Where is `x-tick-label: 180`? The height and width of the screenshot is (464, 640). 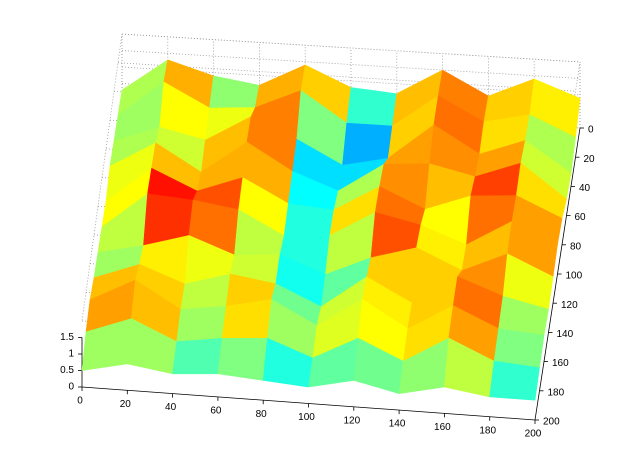 x-tick-label: 180 is located at coordinates (487, 430).